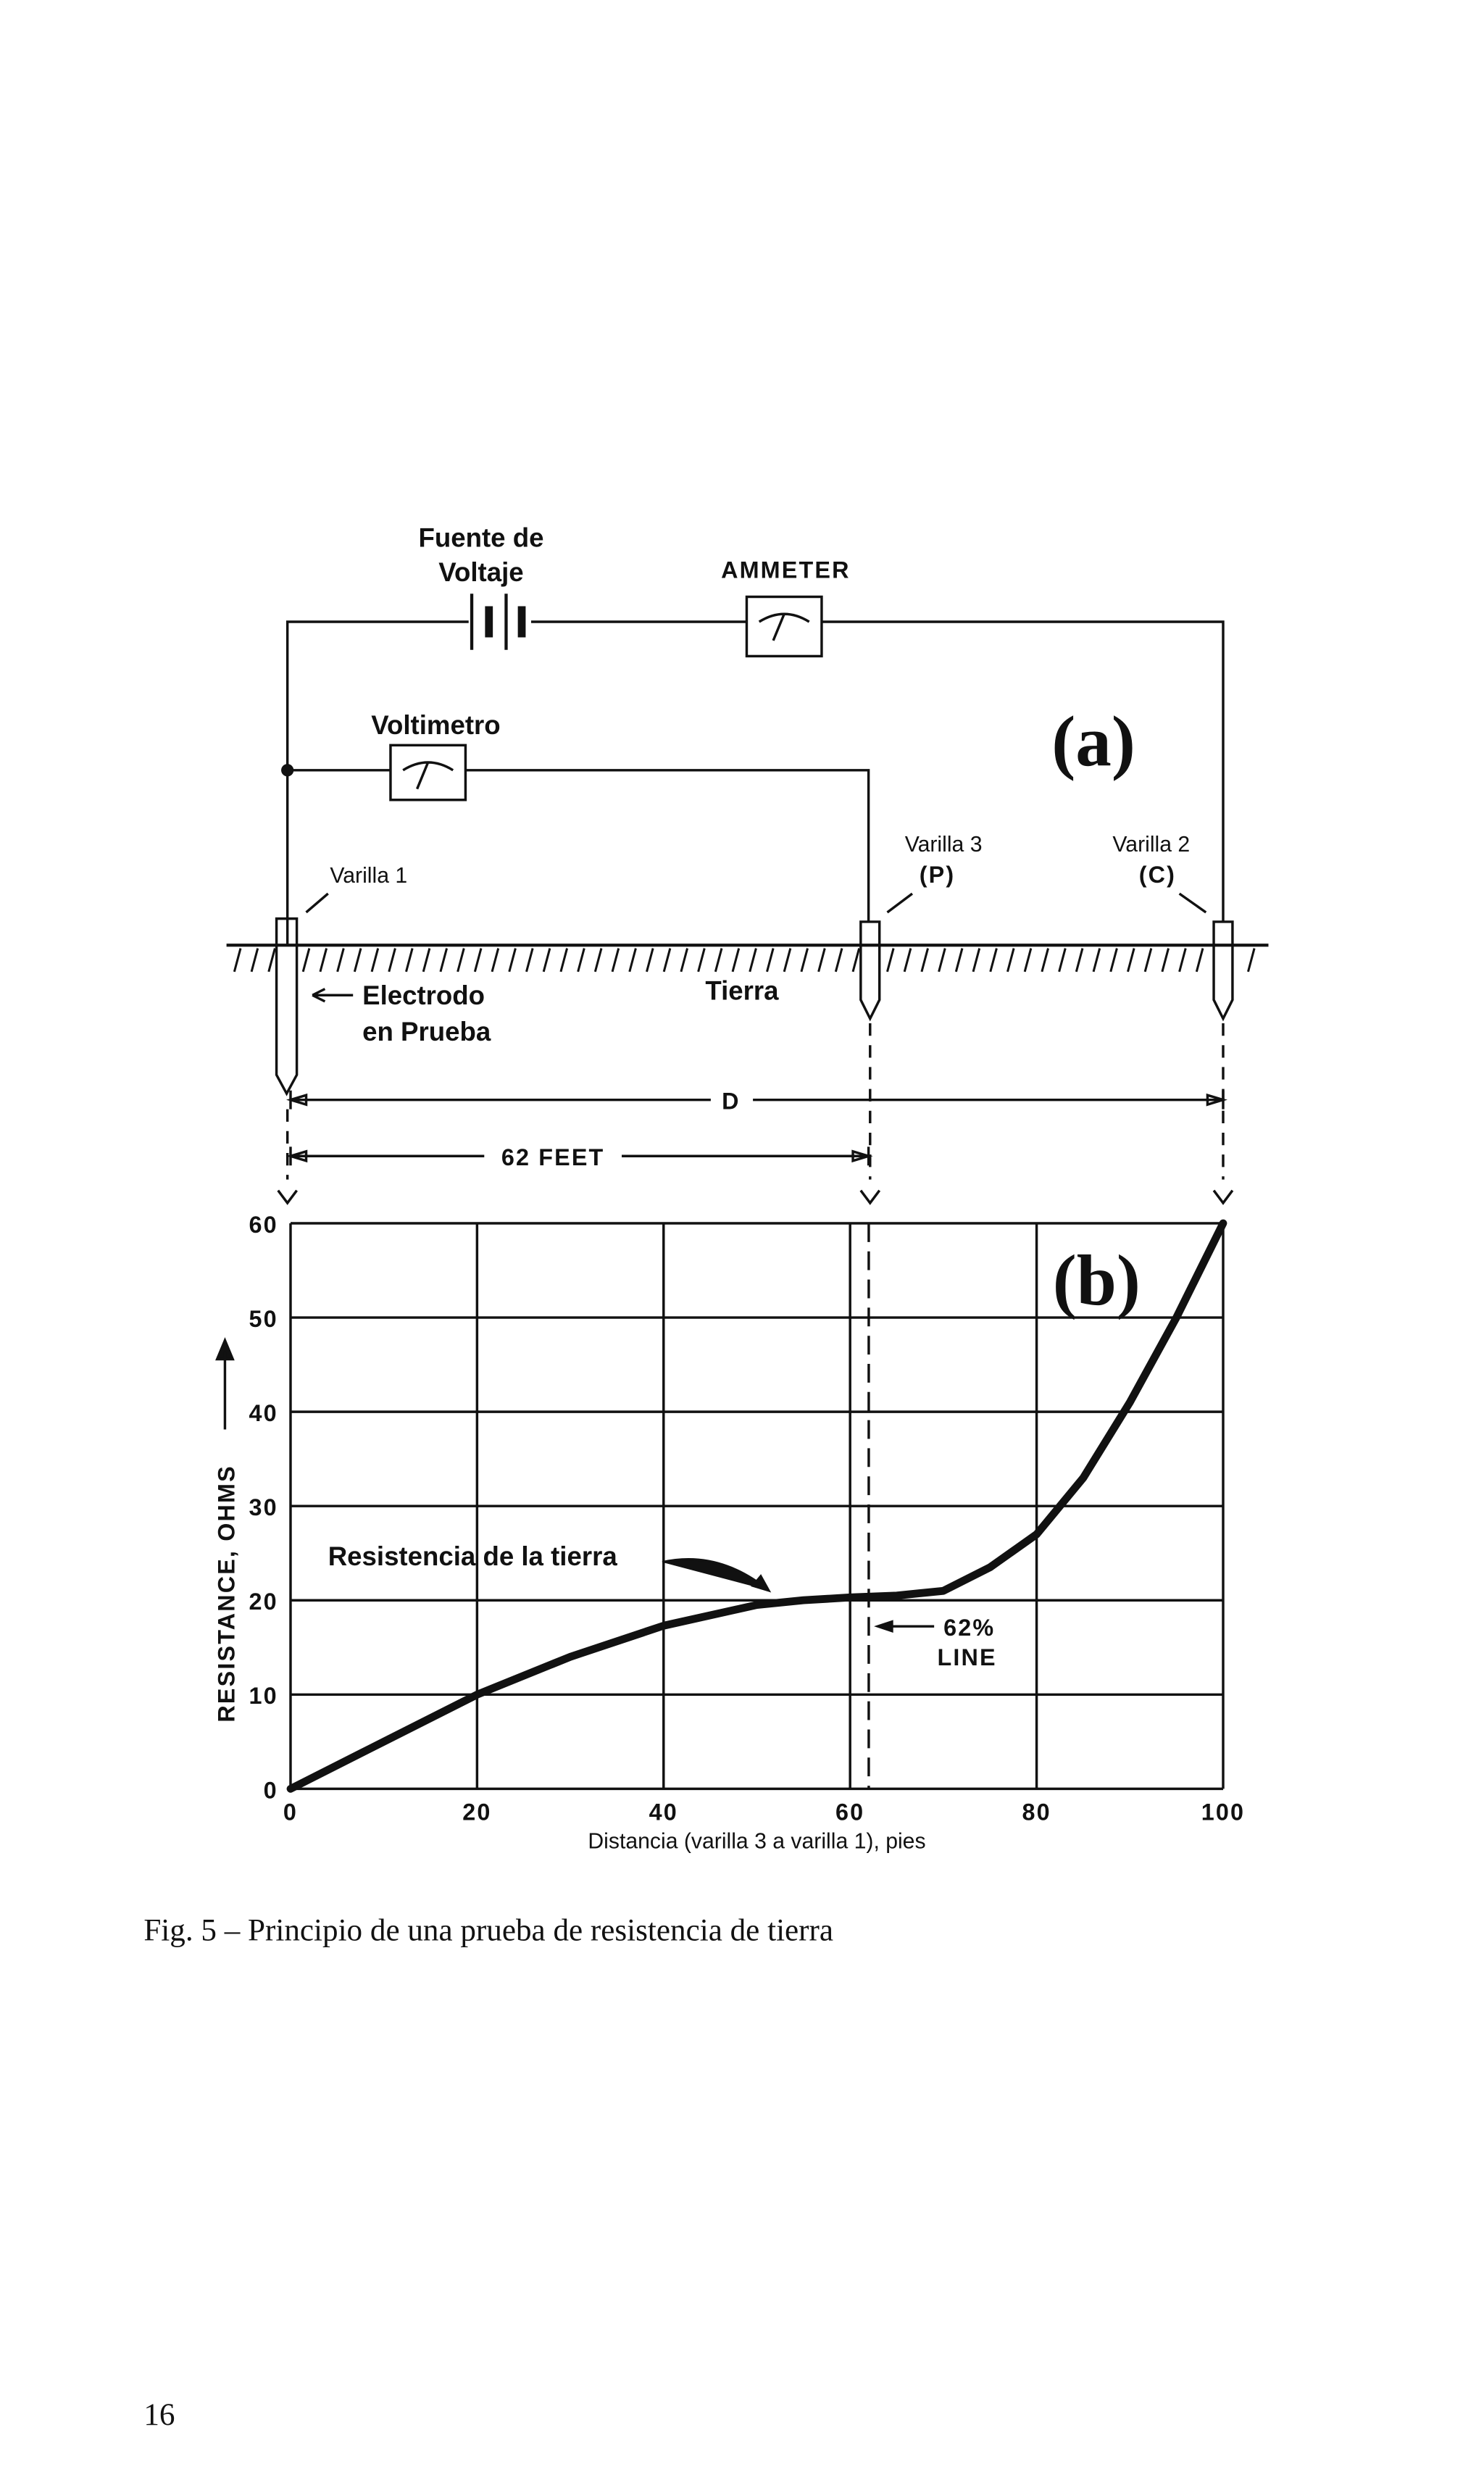 This screenshot has width=1484, height=2477. What do you see at coordinates (1097, 1280) in the screenshot?
I see `panel-label: (b)` at bounding box center [1097, 1280].